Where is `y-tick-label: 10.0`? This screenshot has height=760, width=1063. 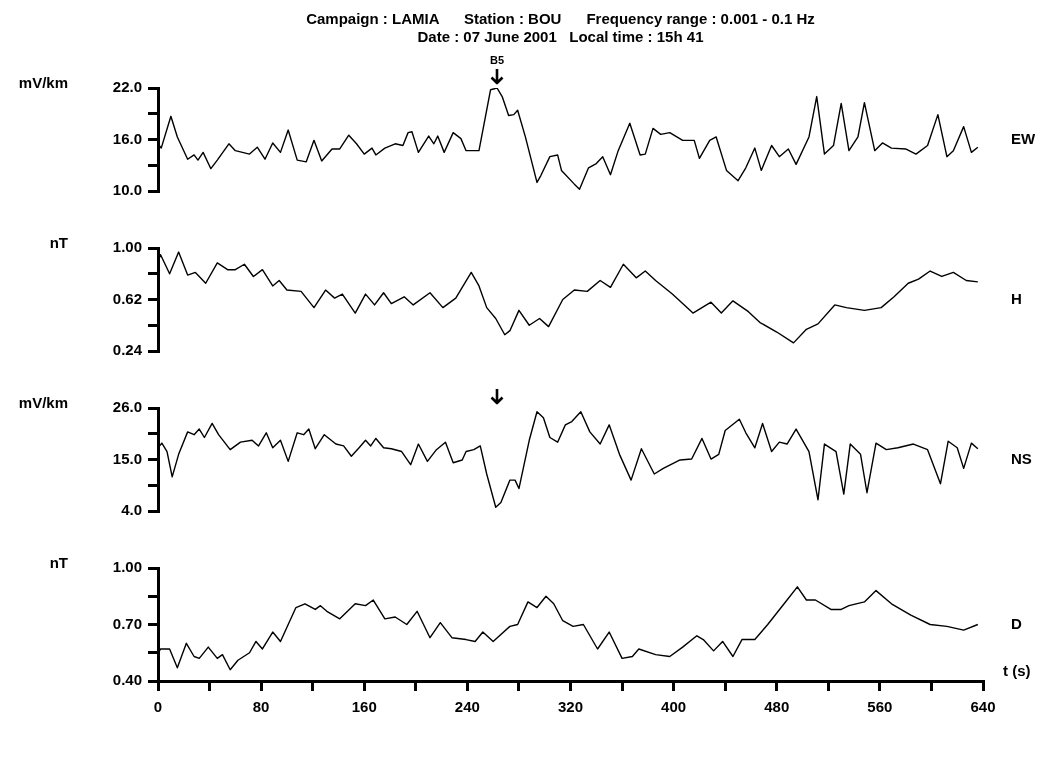 y-tick-label: 10.0 is located at coordinates (127, 190).